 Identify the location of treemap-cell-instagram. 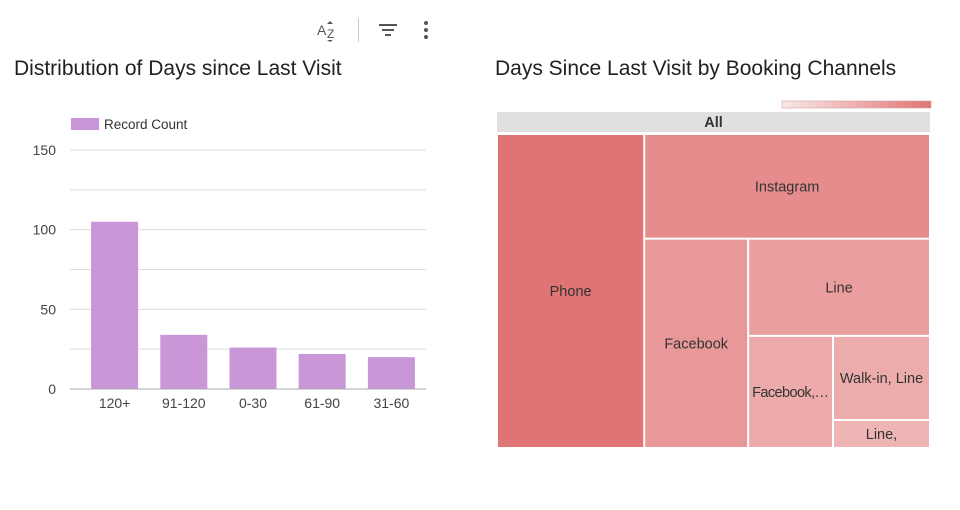
(787, 186).